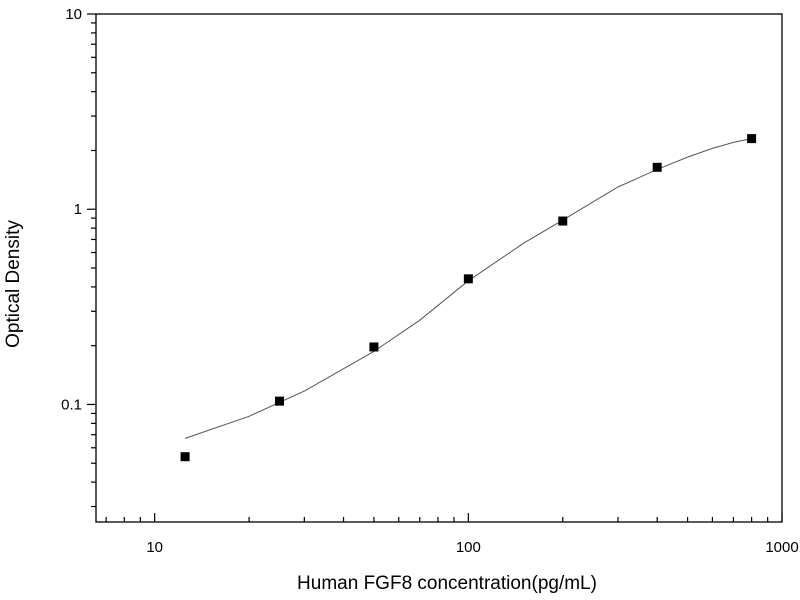 Image resolution: width=800 pixels, height=600 pixels. Describe the element at coordinates (78, 257) in the screenshot. I see `y-axis-ticks: 0.1 1 10` at that location.